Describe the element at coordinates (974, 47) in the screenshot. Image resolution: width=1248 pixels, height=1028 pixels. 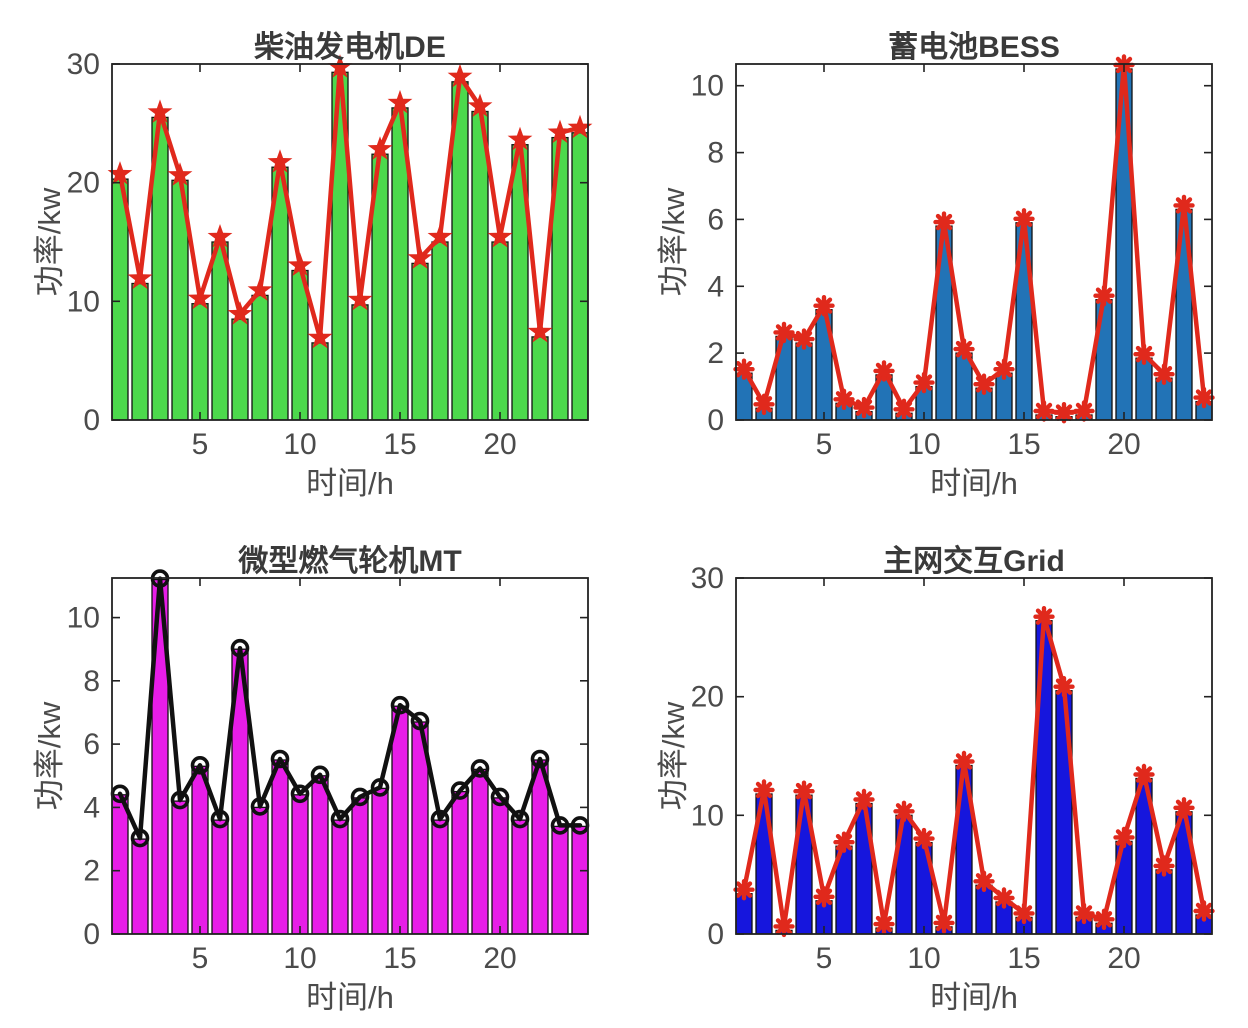
I see `chart-title-bess: 蓄电池BESS` at that location.